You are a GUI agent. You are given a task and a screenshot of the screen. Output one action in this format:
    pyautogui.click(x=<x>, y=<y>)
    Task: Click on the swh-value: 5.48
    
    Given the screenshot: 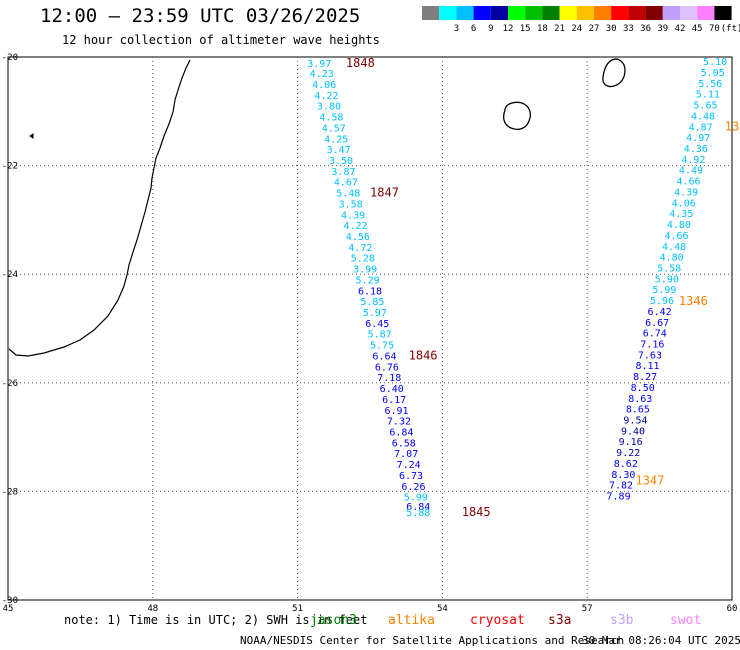 What is the action you would take?
    pyautogui.click(x=348, y=194)
    